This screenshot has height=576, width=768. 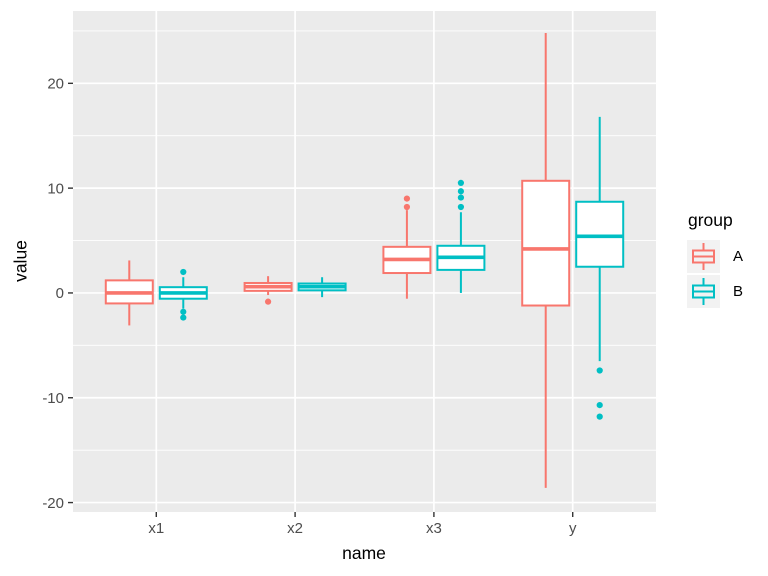 What do you see at coordinates (295, 528) in the screenshot?
I see `x-tick-label-x2: x2` at bounding box center [295, 528].